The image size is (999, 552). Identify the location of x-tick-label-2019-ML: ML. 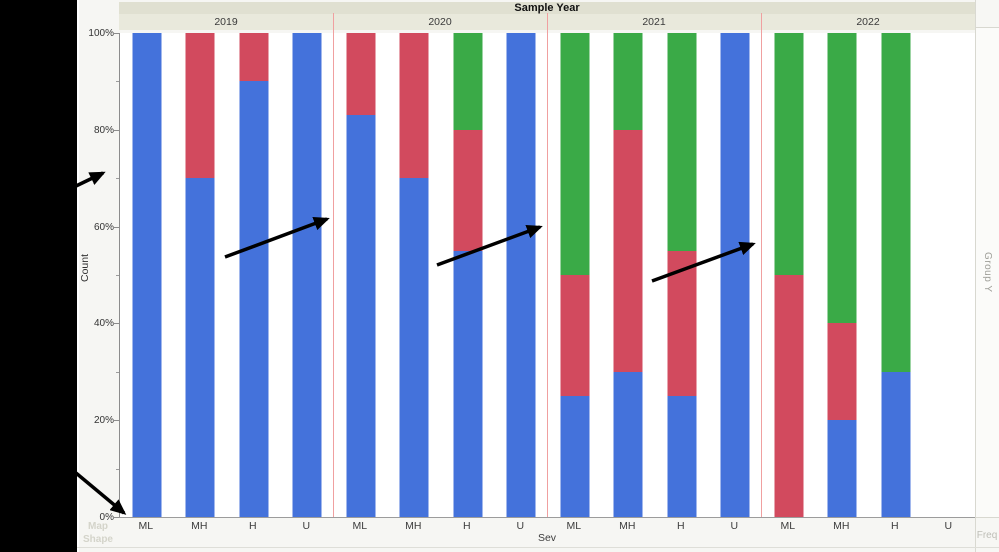
(146, 526).